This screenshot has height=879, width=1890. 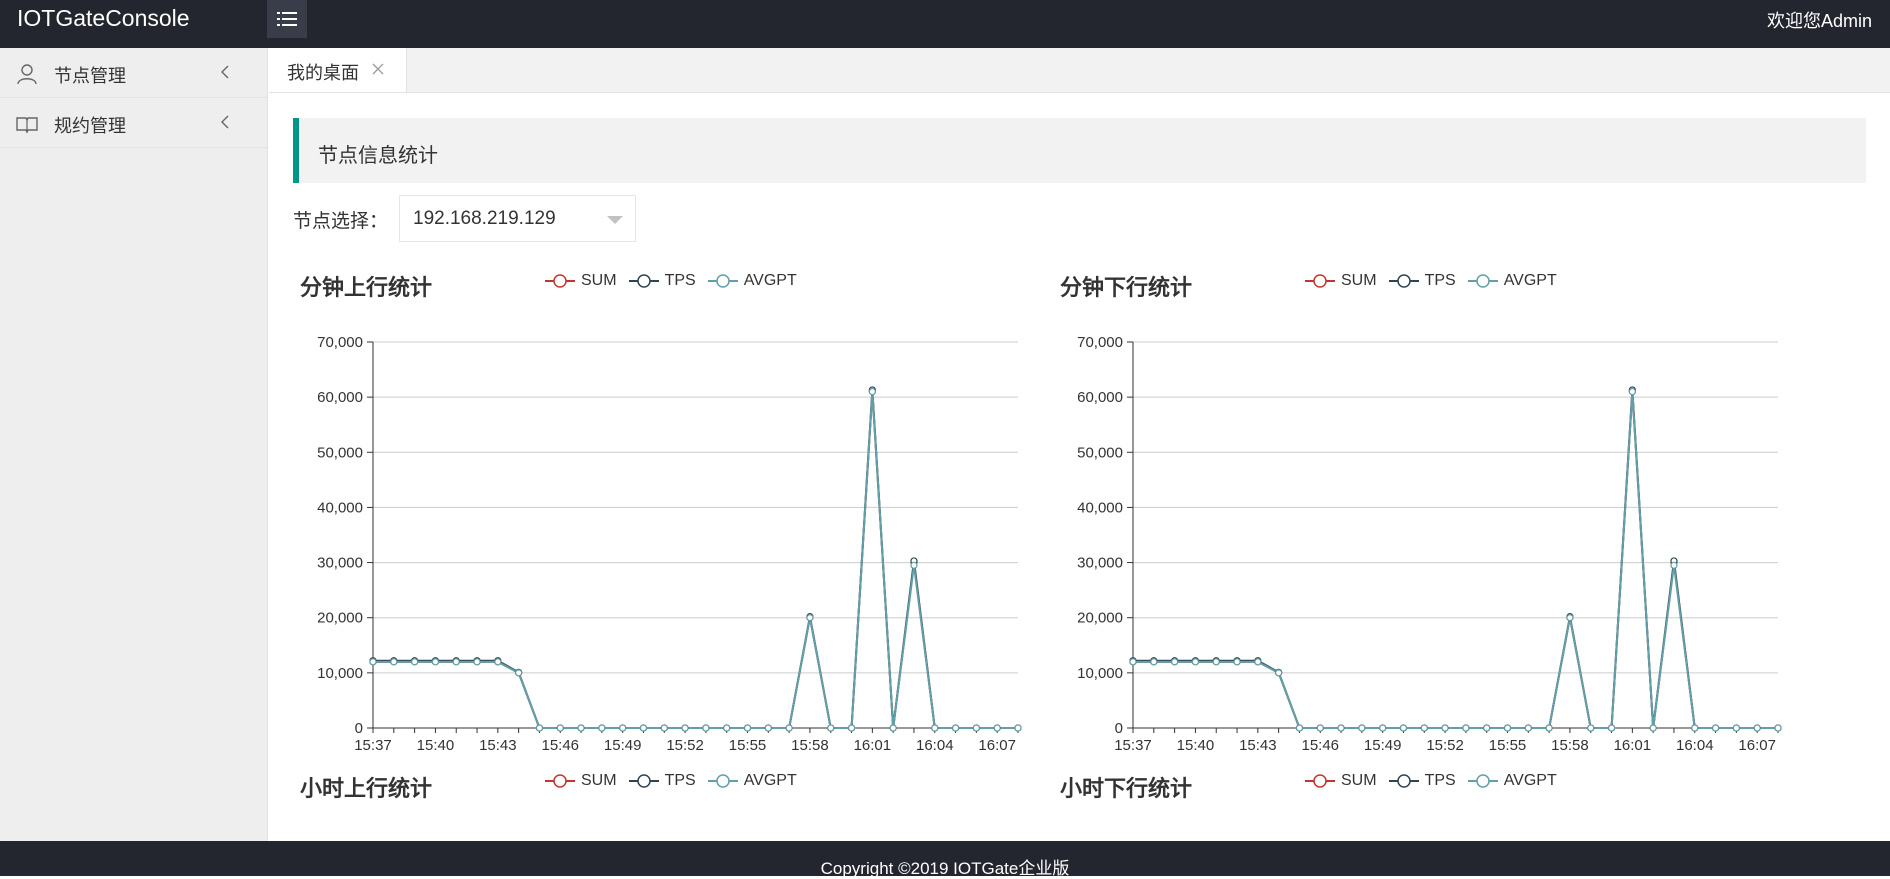 I want to click on series-line-avgpt, so click(x=695, y=560).